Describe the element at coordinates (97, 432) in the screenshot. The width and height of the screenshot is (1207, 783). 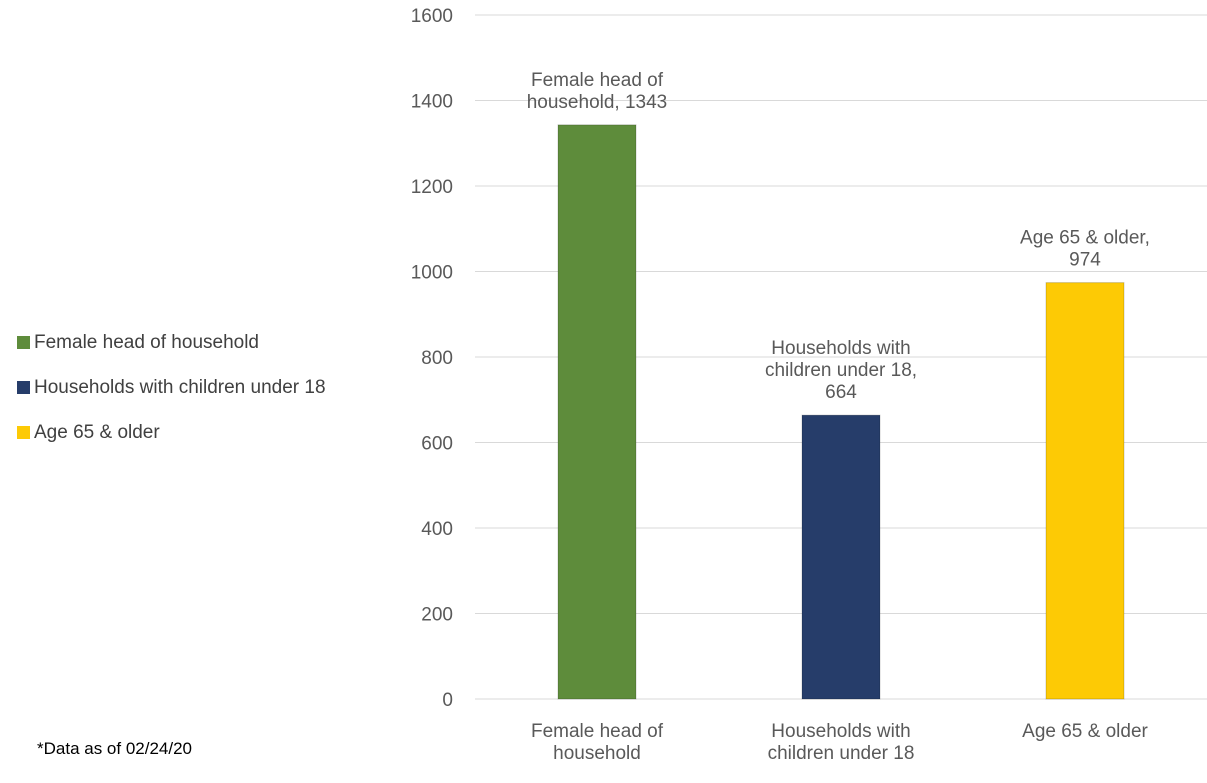
I see `legend-label-age-65-older: Age 65 & older` at that location.